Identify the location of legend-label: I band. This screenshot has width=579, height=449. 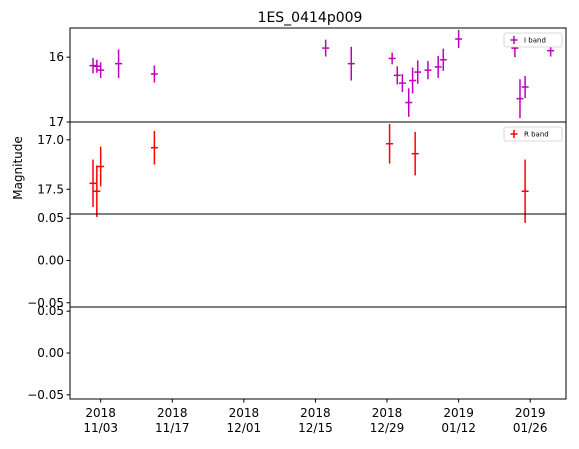
(535, 41).